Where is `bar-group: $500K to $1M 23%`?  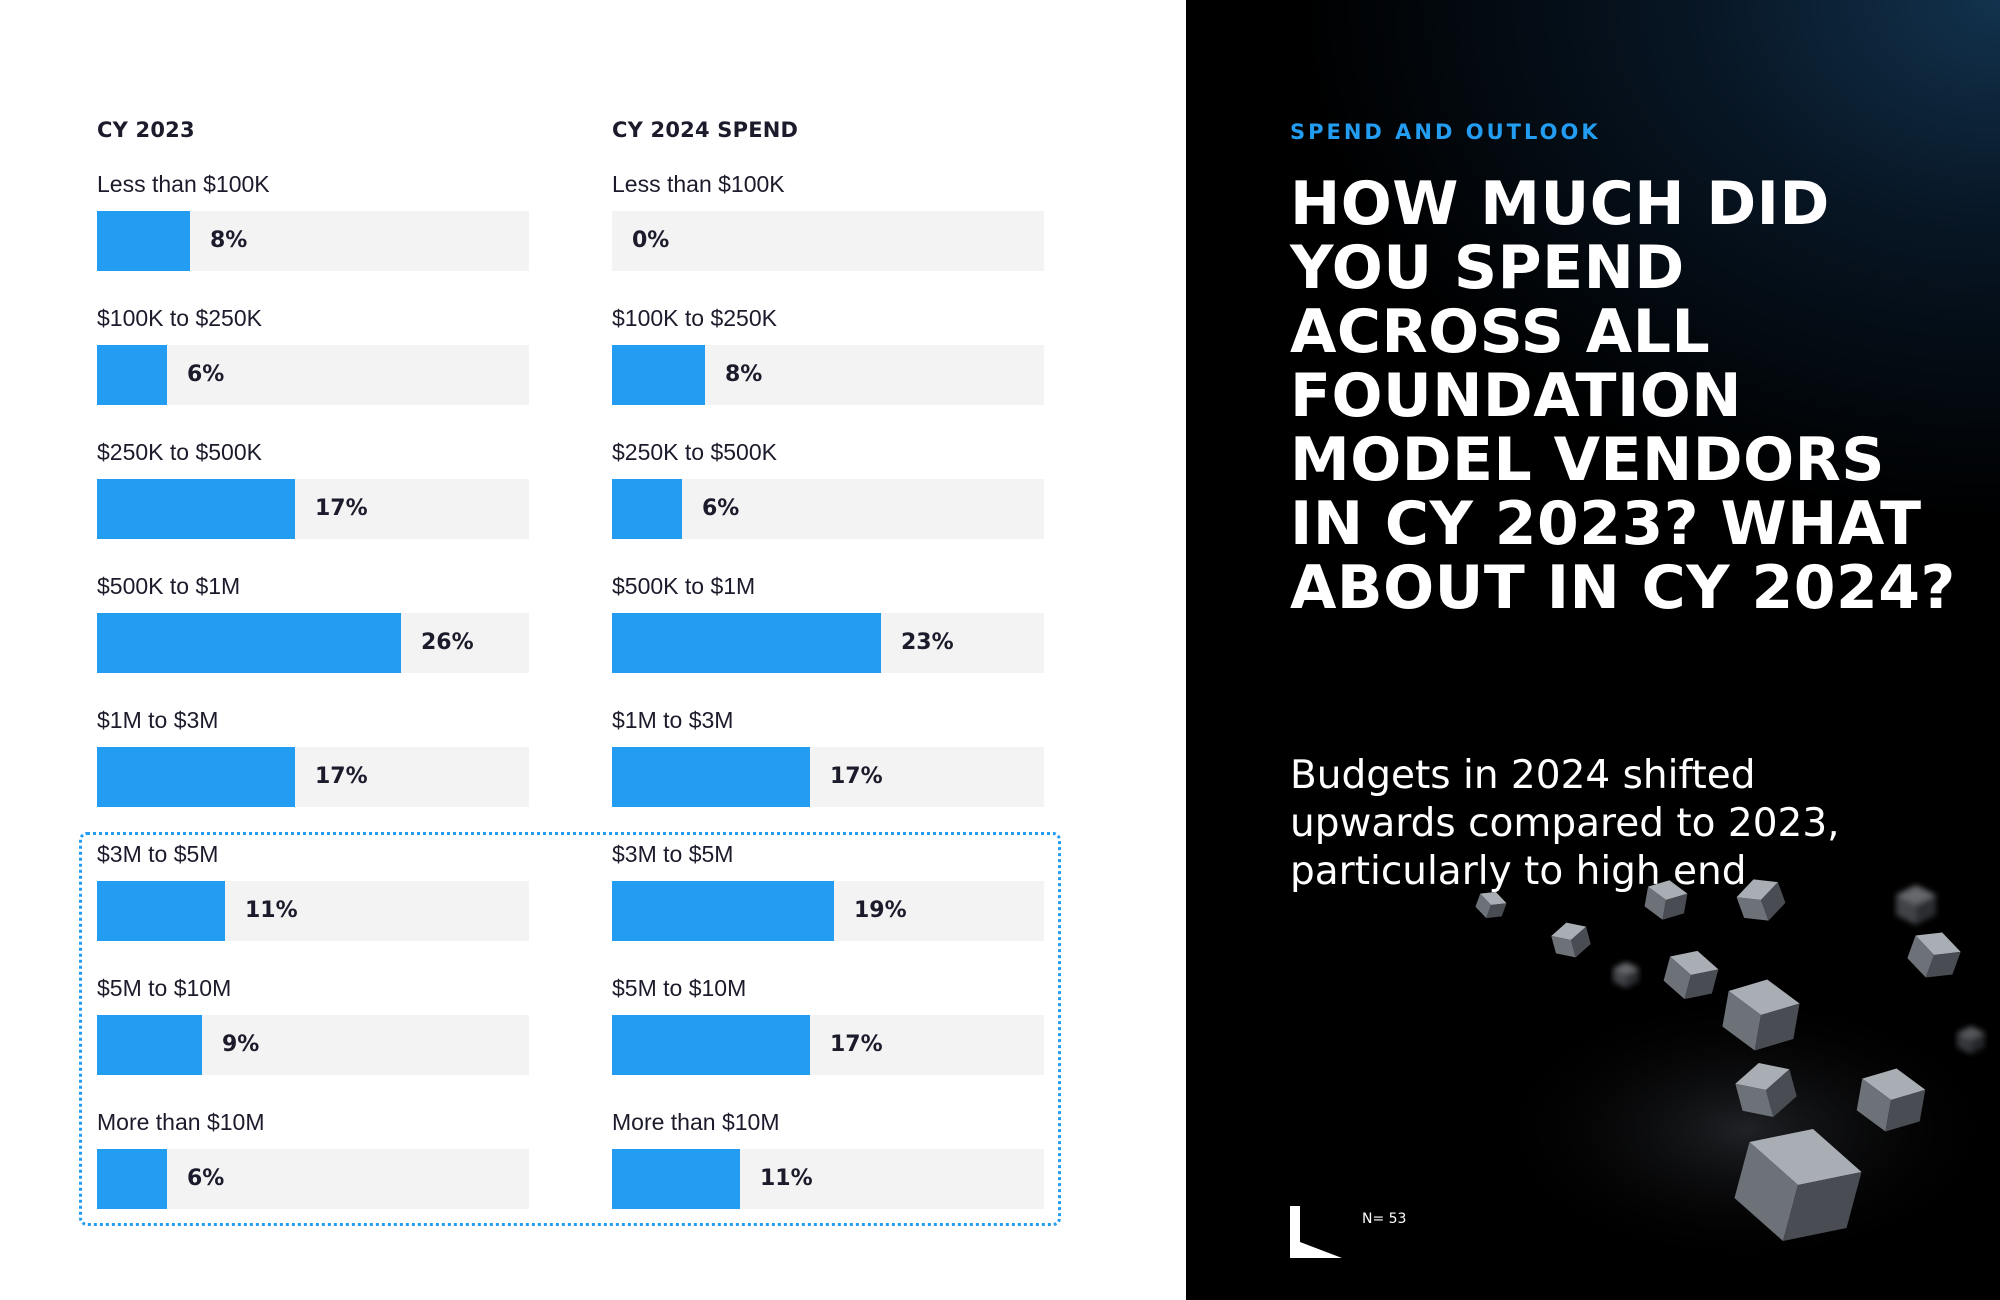
bar-group: $500K to $1M 23% is located at coordinates (828, 638).